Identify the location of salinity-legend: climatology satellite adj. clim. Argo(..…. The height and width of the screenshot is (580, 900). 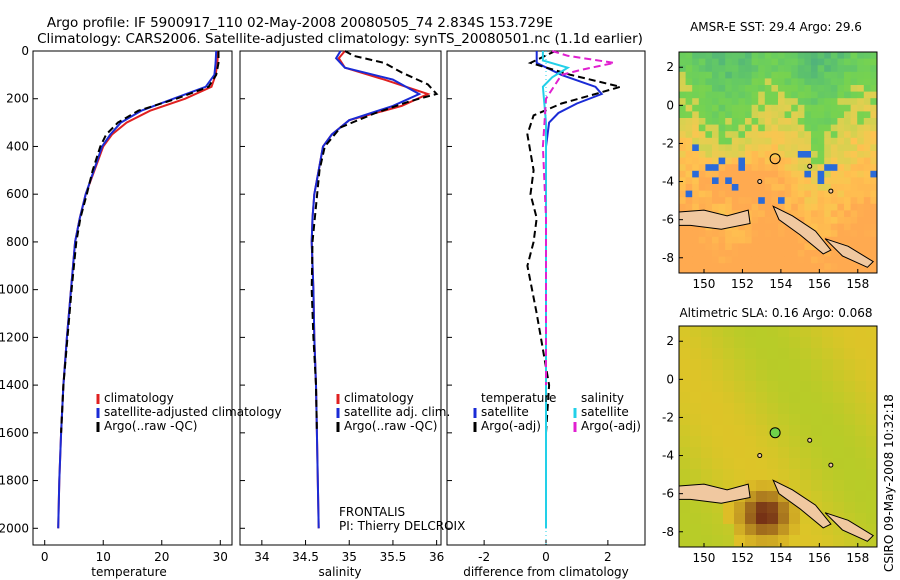
(393, 412).